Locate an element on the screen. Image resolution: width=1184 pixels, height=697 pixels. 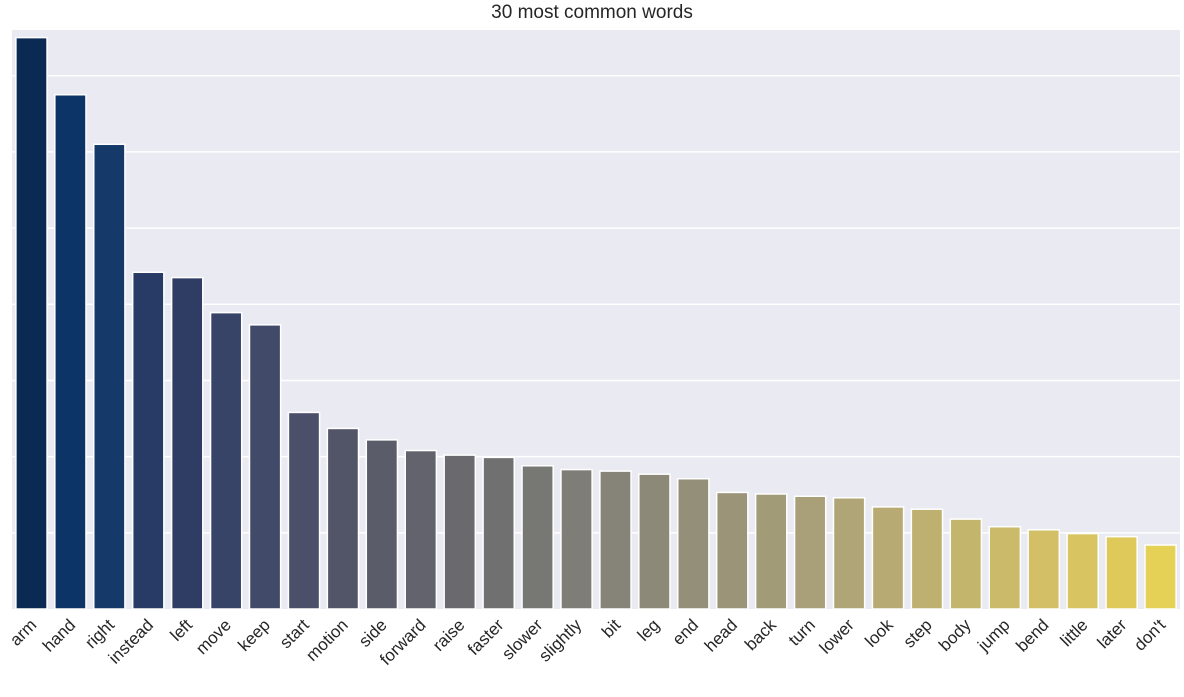
x-tick-label: body is located at coordinates (955, 635).